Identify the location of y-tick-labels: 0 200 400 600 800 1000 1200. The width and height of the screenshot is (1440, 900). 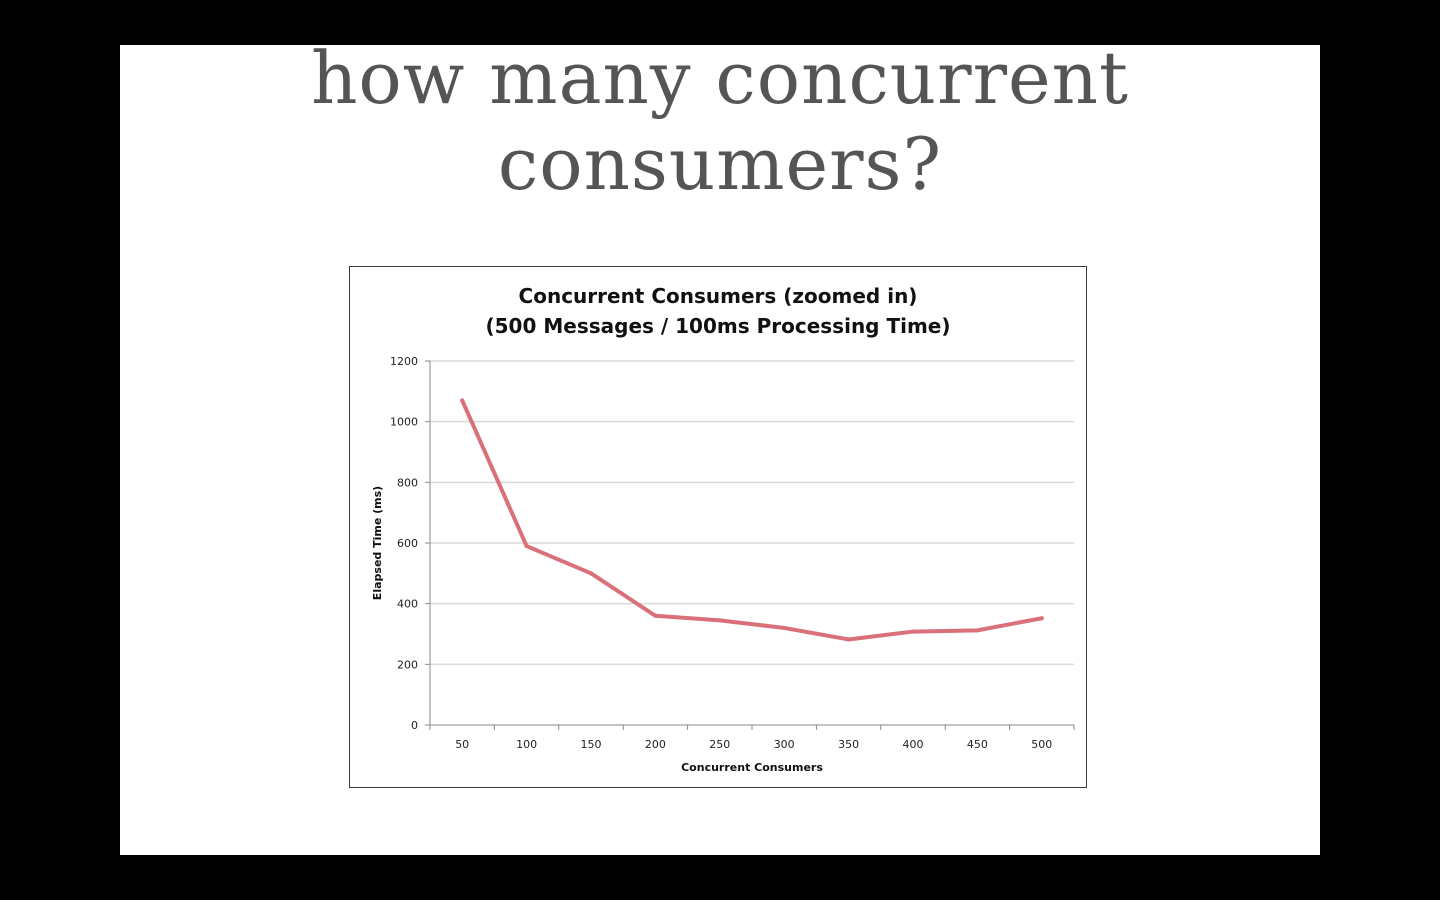
(404, 543).